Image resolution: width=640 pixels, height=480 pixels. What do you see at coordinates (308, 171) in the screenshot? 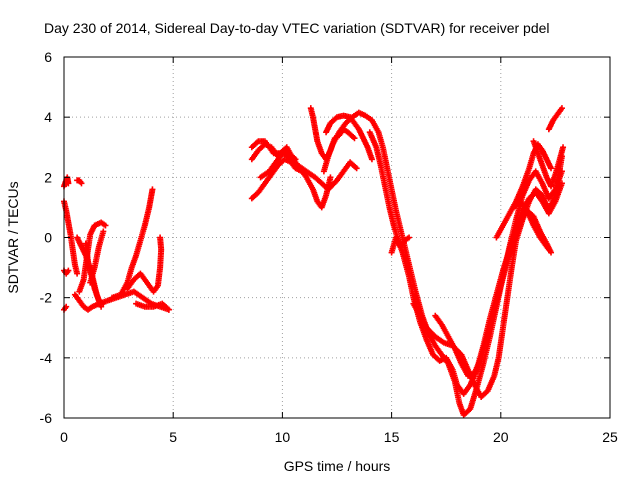
I see `series-arc-q` at bounding box center [308, 171].